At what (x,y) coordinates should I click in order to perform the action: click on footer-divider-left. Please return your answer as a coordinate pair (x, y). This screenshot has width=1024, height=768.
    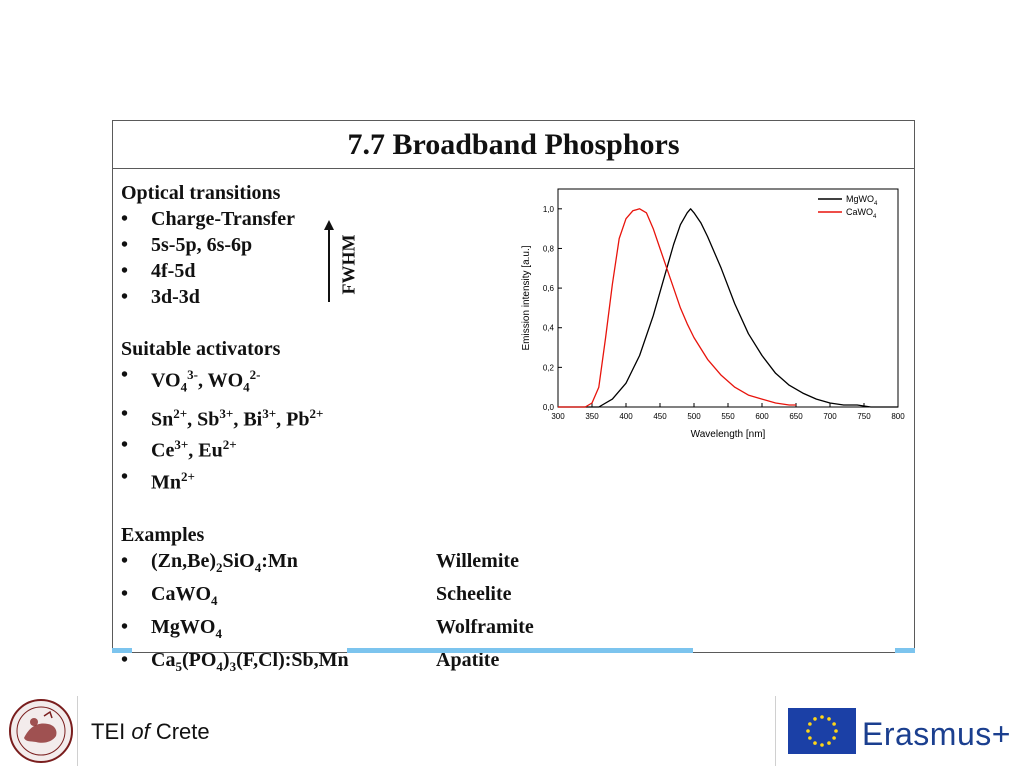
    Looking at the image, I should click on (77, 731).